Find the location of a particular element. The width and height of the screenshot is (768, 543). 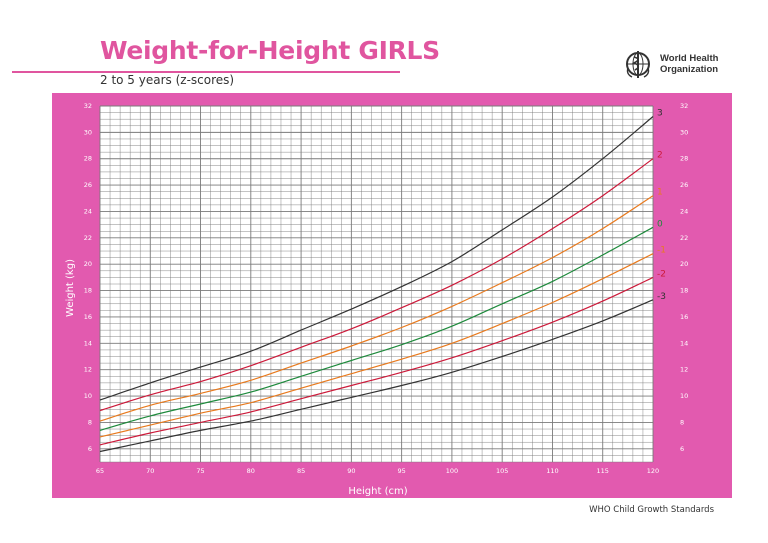

y-tick-label: 24 is located at coordinates (88, 211).